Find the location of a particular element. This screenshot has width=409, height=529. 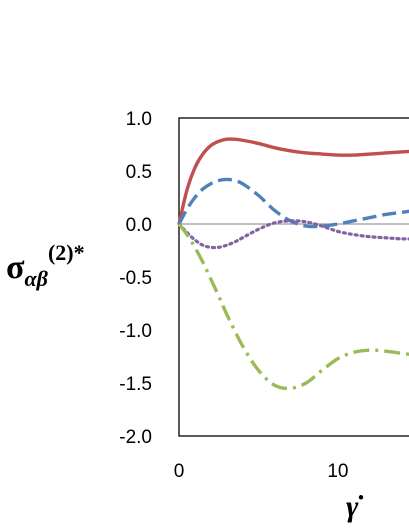

series-line-solid is located at coordinates (293, 181).